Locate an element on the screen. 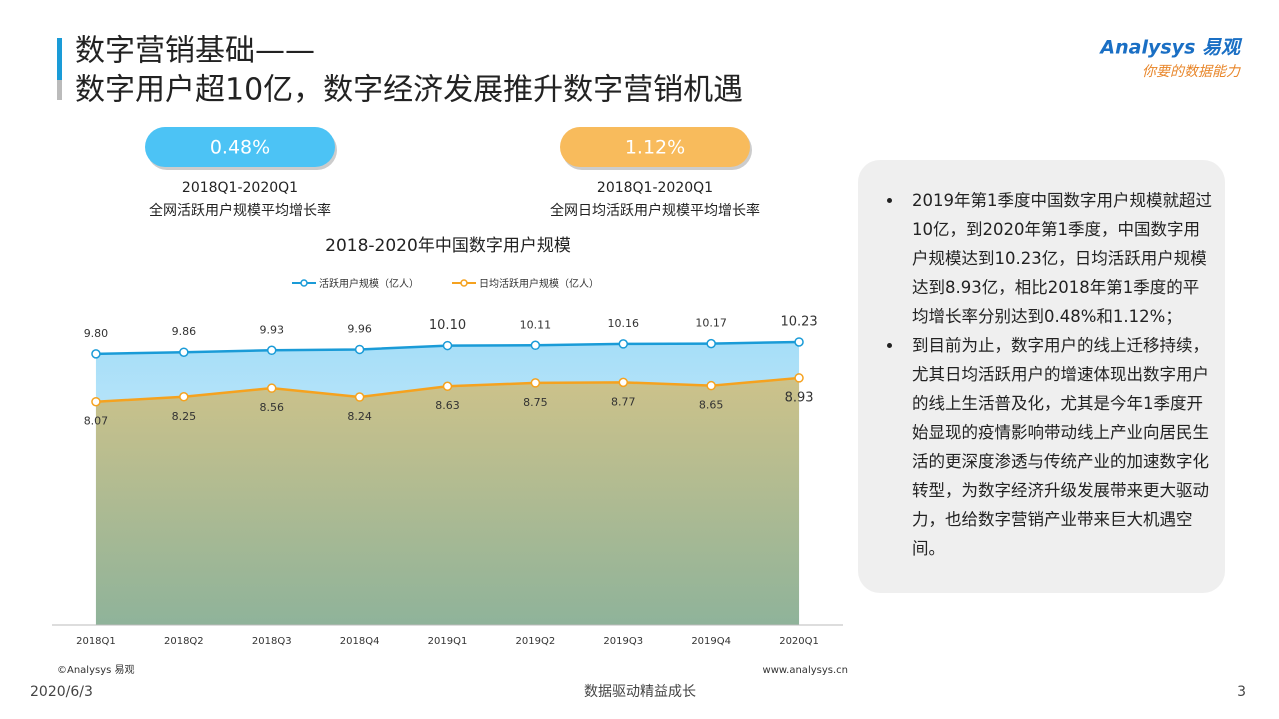 Image resolution: width=1279 pixels, height=719 pixels. kpi-label: 全网日均活跃用户规模平均增长率 is located at coordinates (655, 210).